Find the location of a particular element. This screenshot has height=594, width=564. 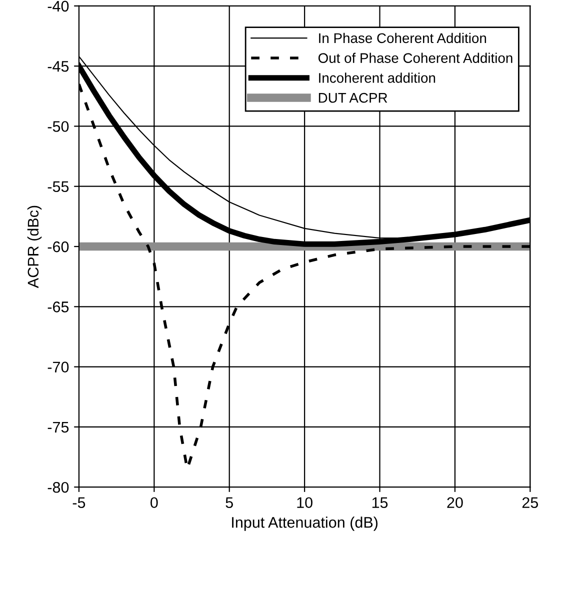

x-tick-label: 0 is located at coordinates (154, 502).